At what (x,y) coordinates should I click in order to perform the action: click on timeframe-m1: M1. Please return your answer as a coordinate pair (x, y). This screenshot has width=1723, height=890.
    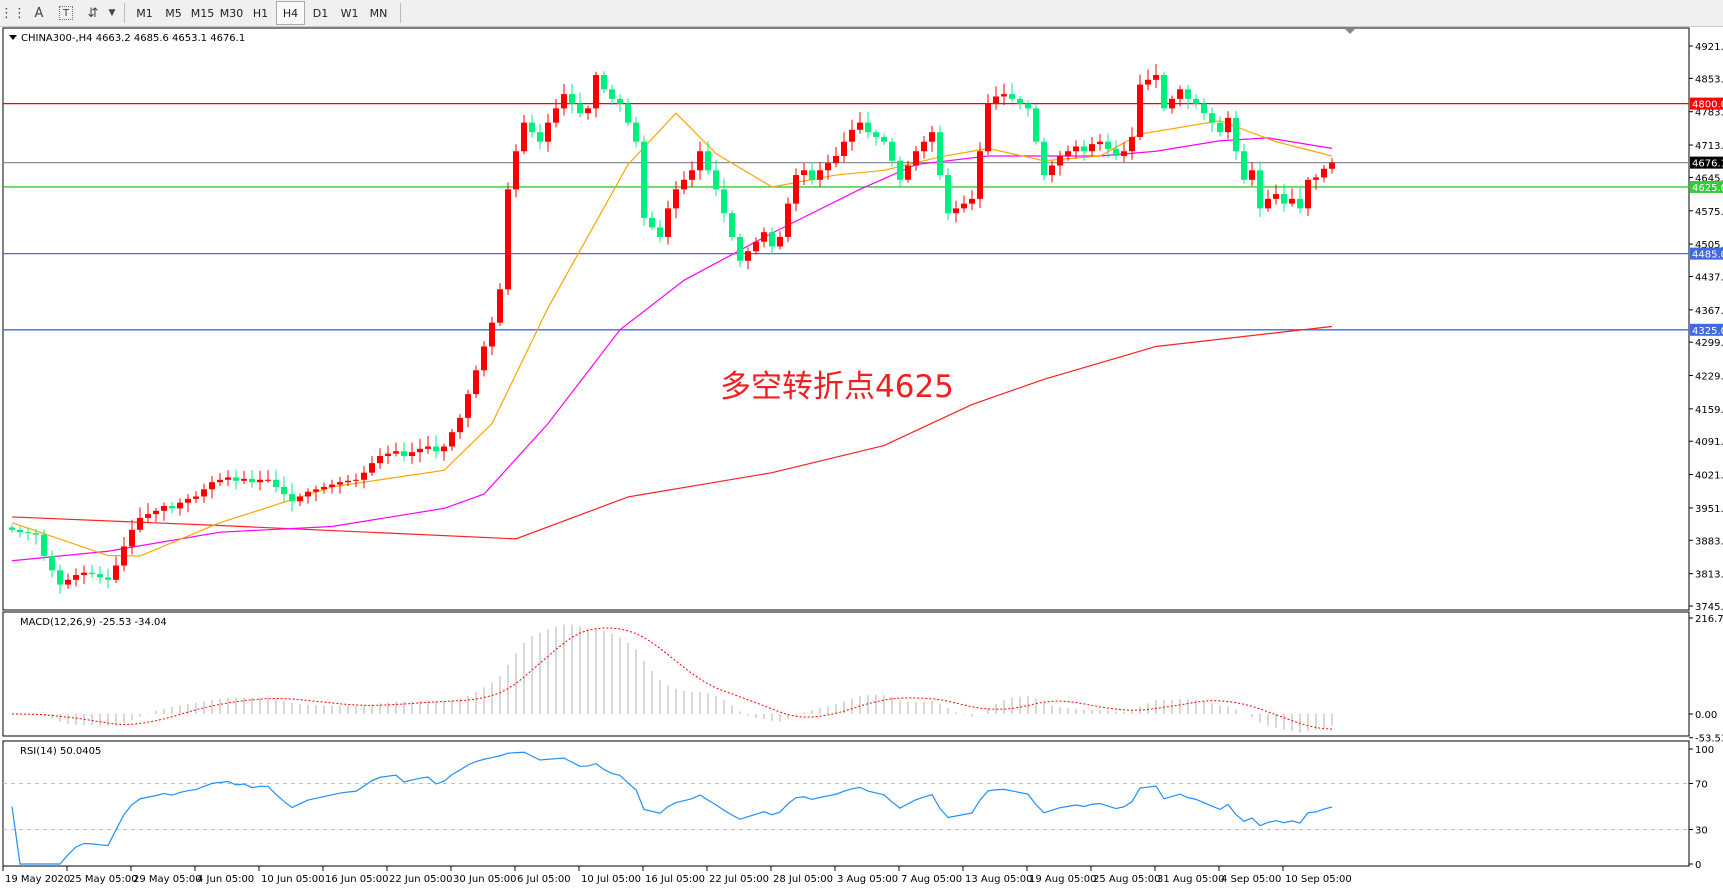
    Looking at the image, I should click on (144, 13).